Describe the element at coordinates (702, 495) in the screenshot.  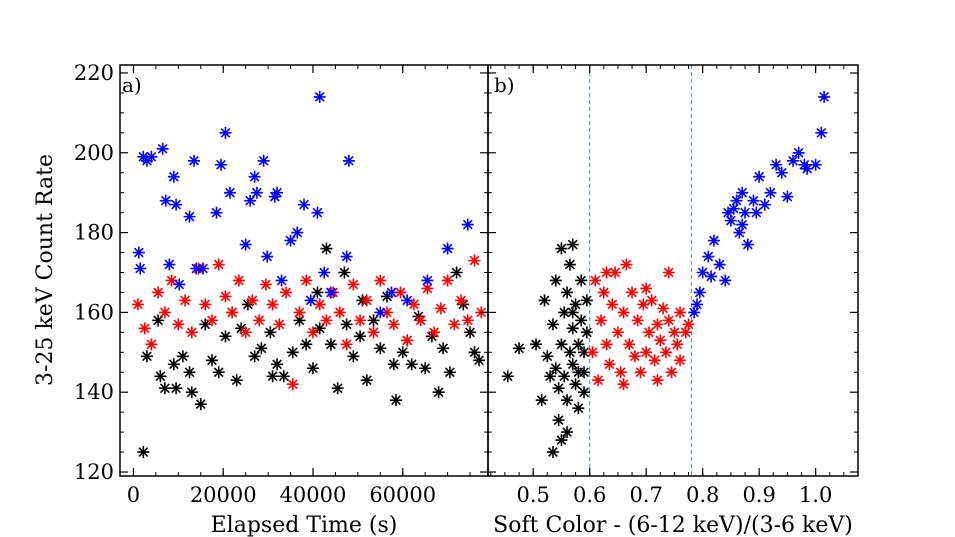
I see `x-tick-label: 0.8` at that location.